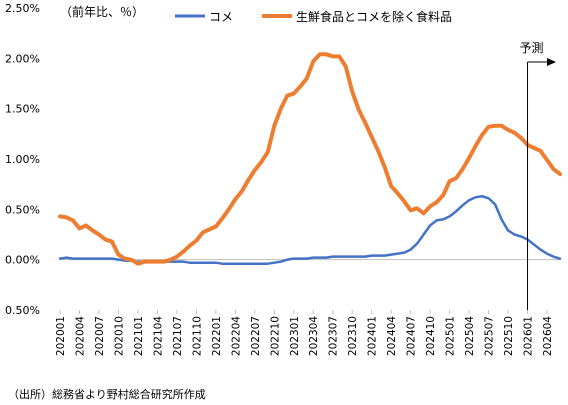 The image size is (568, 405). What do you see at coordinates (529, 336) in the screenshot?
I see `x-tick-label: 202601` at bounding box center [529, 336].